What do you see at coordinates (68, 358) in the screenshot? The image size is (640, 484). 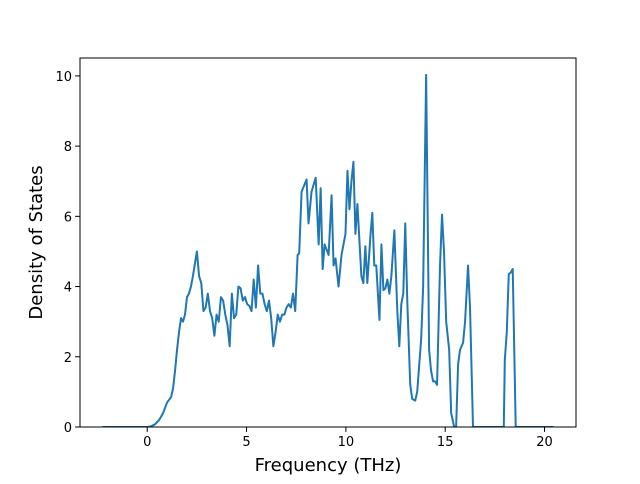 I see `y-tick-label: 2` at bounding box center [68, 358].